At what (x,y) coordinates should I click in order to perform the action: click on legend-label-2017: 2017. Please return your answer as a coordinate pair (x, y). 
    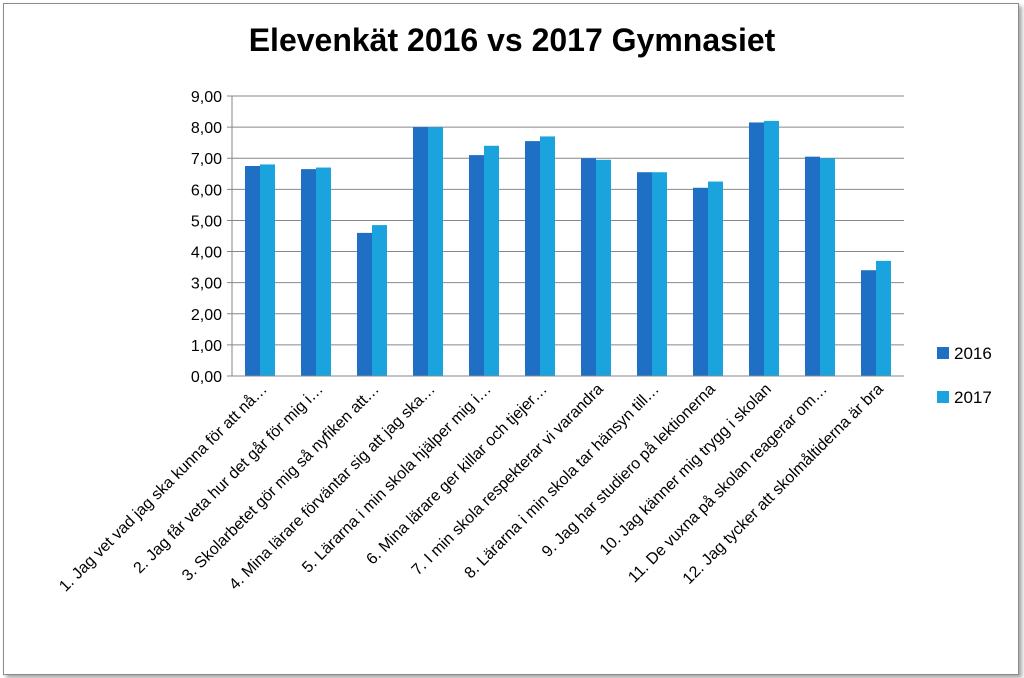
    Looking at the image, I should click on (973, 397).